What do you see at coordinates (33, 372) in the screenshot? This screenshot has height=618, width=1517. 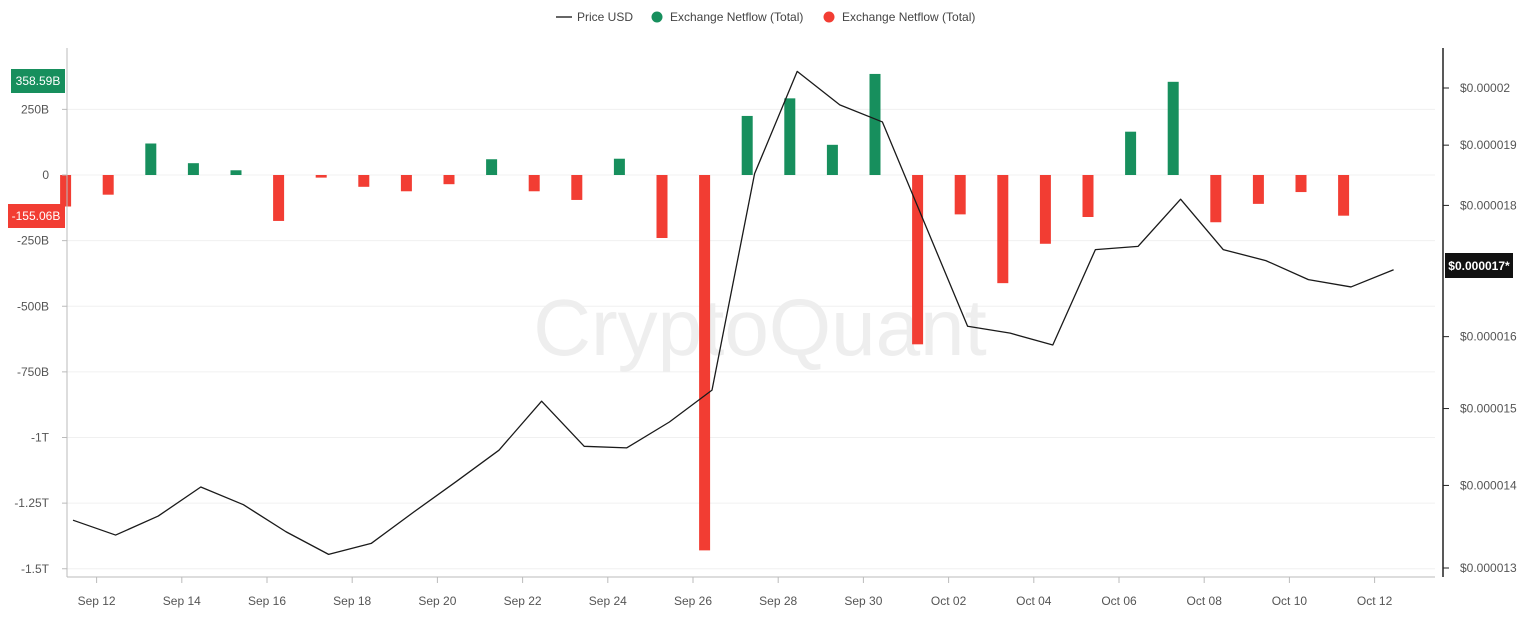 I see `left-tick-label: -750B` at bounding box center [33, 372].